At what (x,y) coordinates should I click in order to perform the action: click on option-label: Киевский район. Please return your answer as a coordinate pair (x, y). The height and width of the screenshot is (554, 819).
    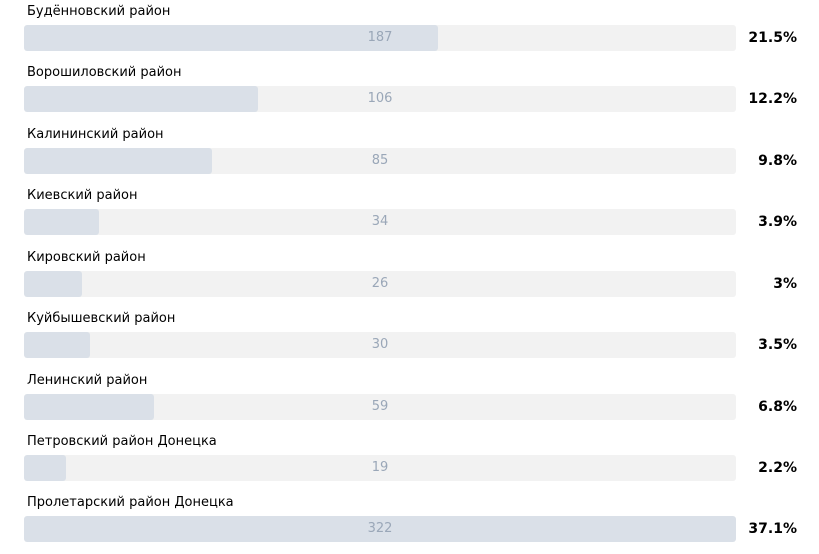
    Looking at the image, I should click on (82, 195).